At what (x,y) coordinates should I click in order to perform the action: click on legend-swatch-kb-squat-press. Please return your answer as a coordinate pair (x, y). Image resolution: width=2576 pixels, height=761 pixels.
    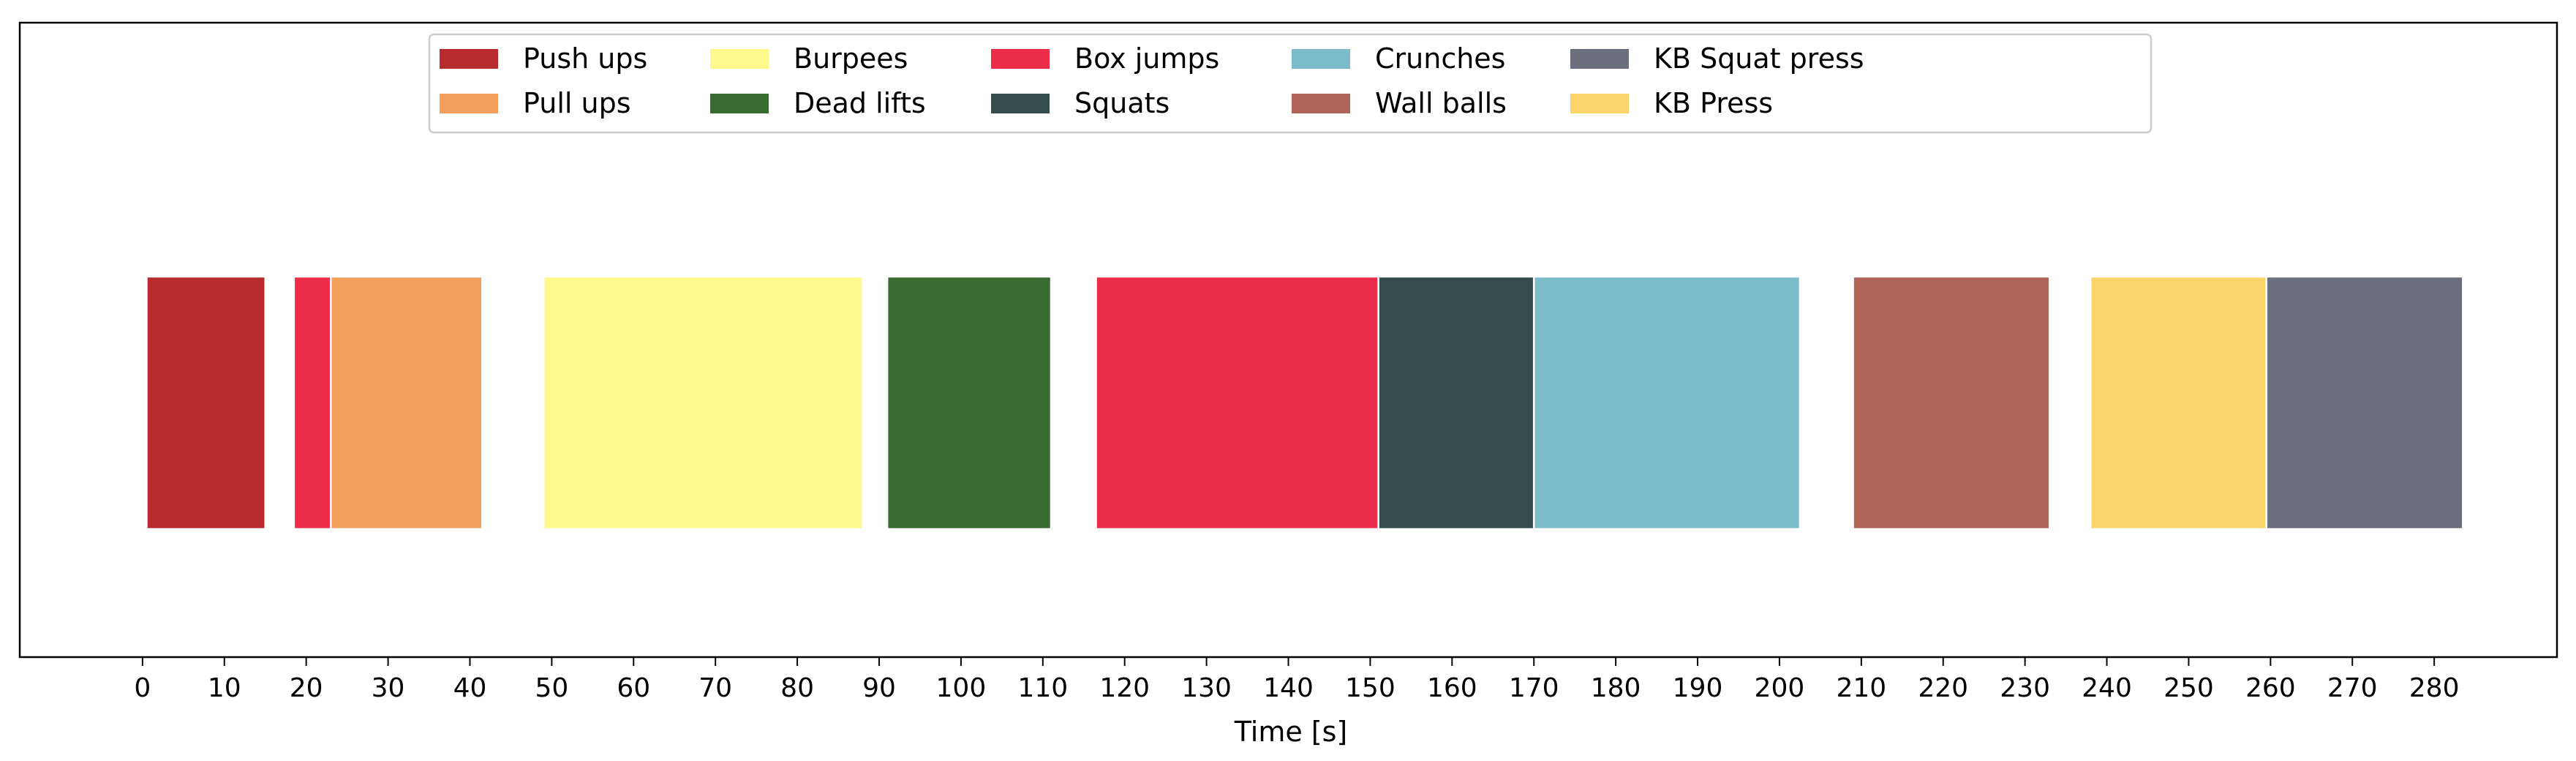
    Looking at the image, I should click on (1599, 59).